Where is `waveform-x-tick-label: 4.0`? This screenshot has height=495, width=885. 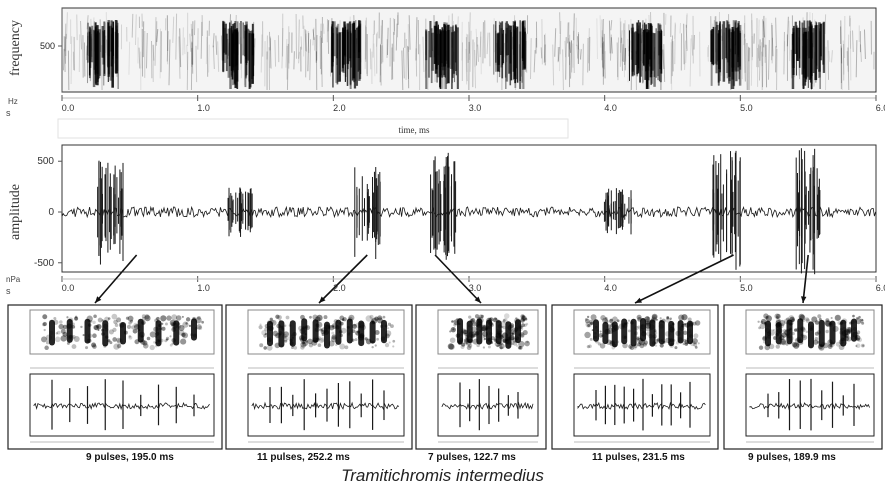 waveform-x-tick-label: 4.0 is located at coordinates (610, 288).